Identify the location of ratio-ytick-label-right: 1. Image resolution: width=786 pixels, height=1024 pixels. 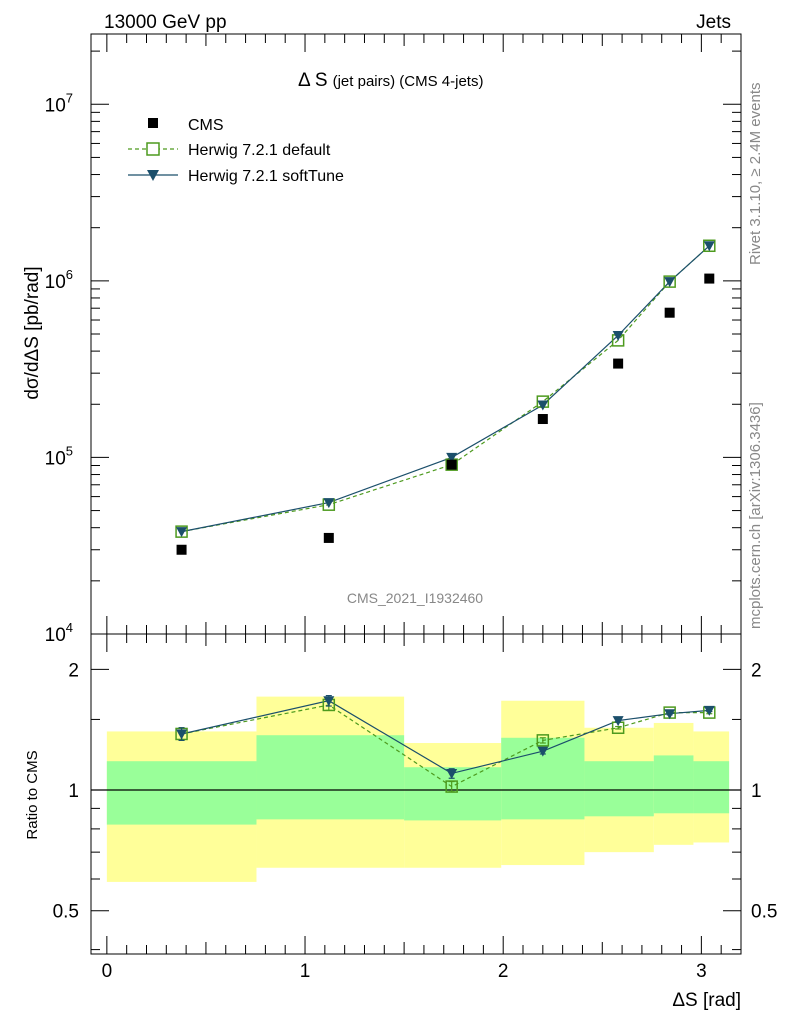
(756, 791).